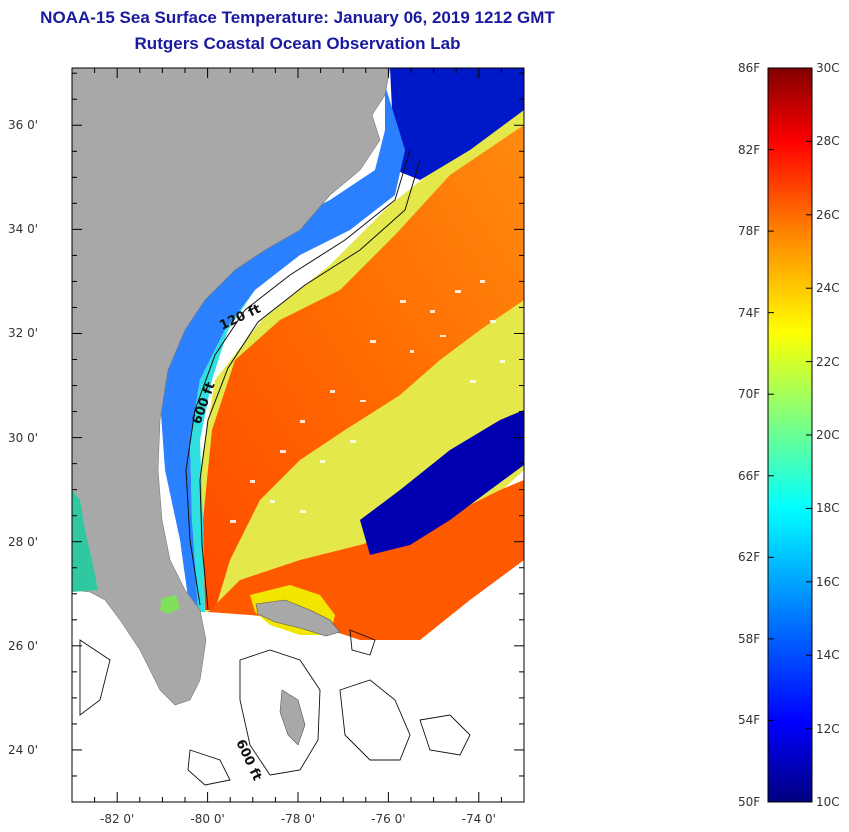 The height and width of the screenshot is (832, 849). What do you see at coordinates (749, 557) in the screenshot?
I see `colorbar-f-label: 62F` at bounding box center [749, 557].